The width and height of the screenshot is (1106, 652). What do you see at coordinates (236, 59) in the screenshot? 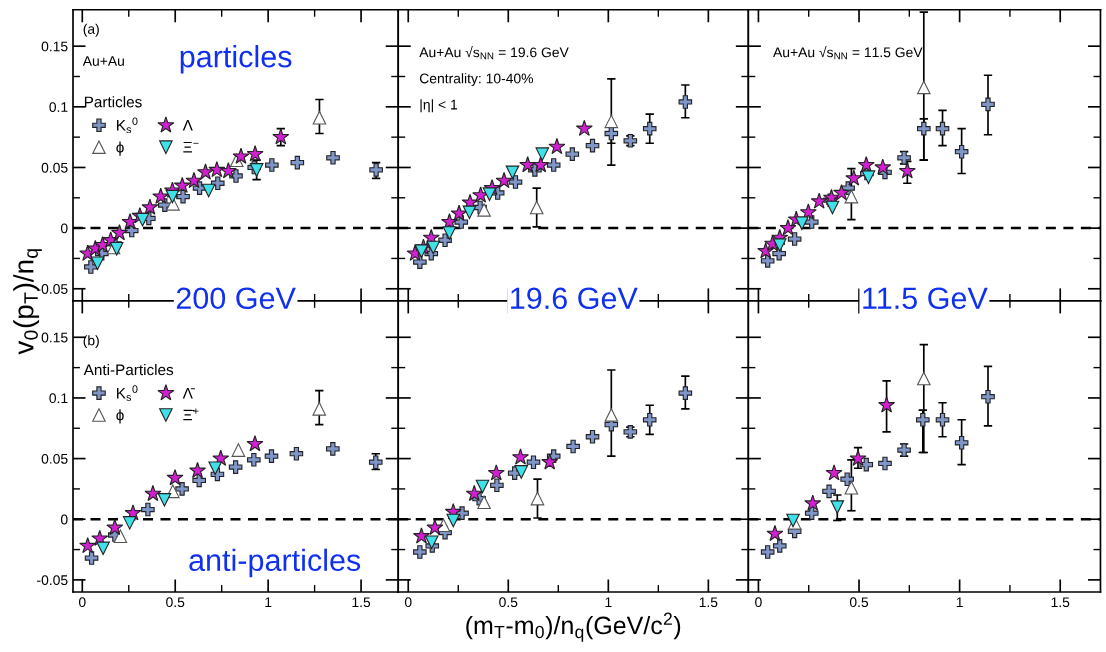
I see `annotation: particles` at bounding box center [236, 59].